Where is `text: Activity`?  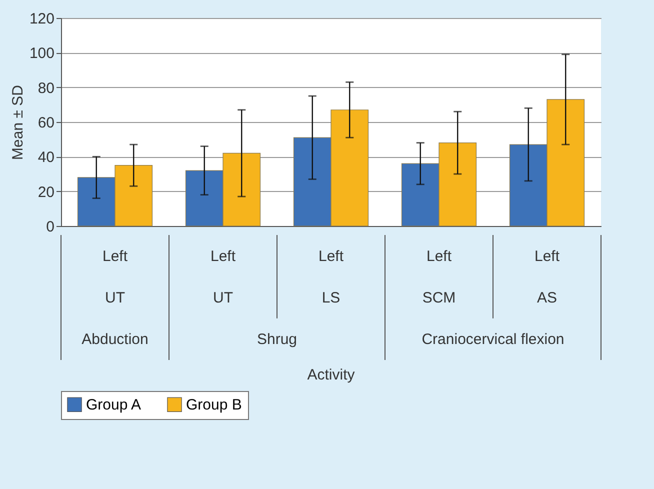 text: Activity is located at coordinates (331, 375).